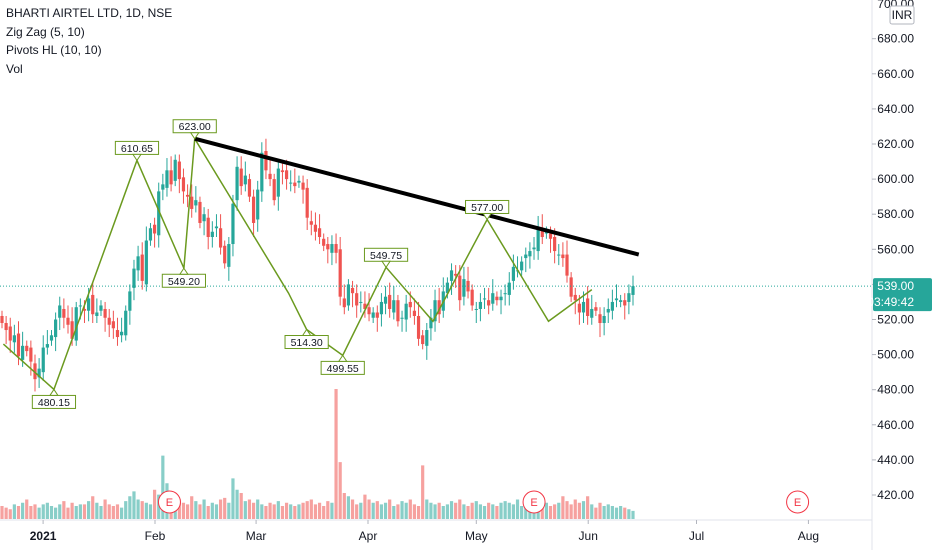  Describe the element at coordinates (895, 109) in the screenshot. I see `price-tick-label: 640.00` at that location.